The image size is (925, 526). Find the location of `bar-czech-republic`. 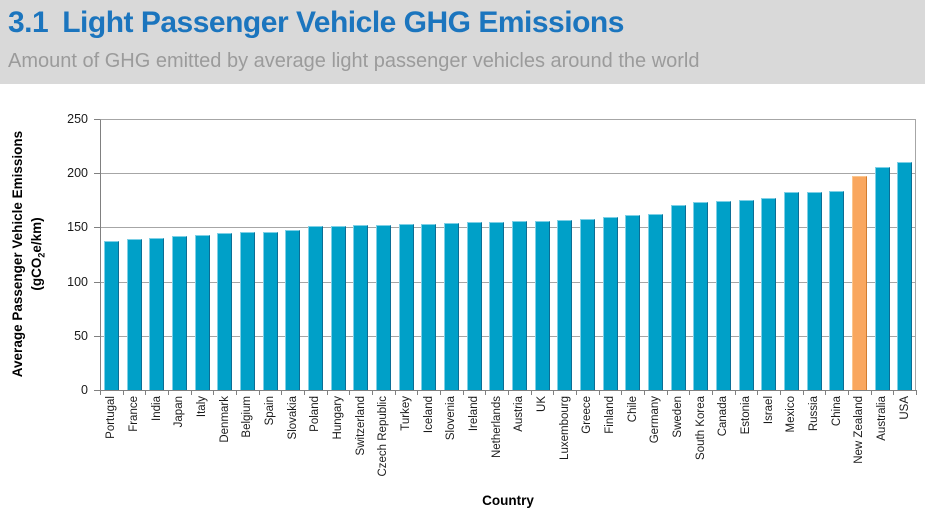

bar-czech-republic is located at coordinates (383, 307).